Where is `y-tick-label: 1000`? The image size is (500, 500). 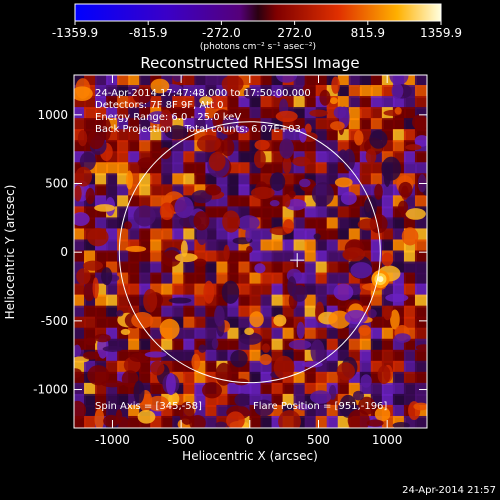
y-tick-label: 1000 is located at coordinates (52, 115).